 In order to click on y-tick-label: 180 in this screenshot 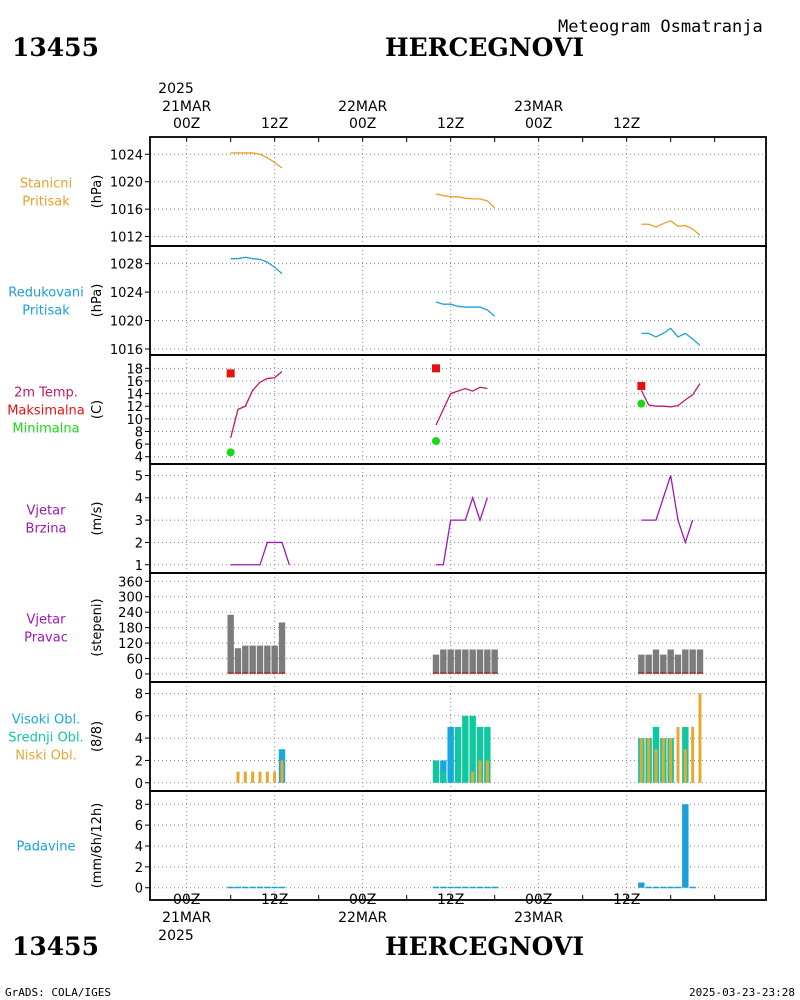, I will do `click(130, 629)`.